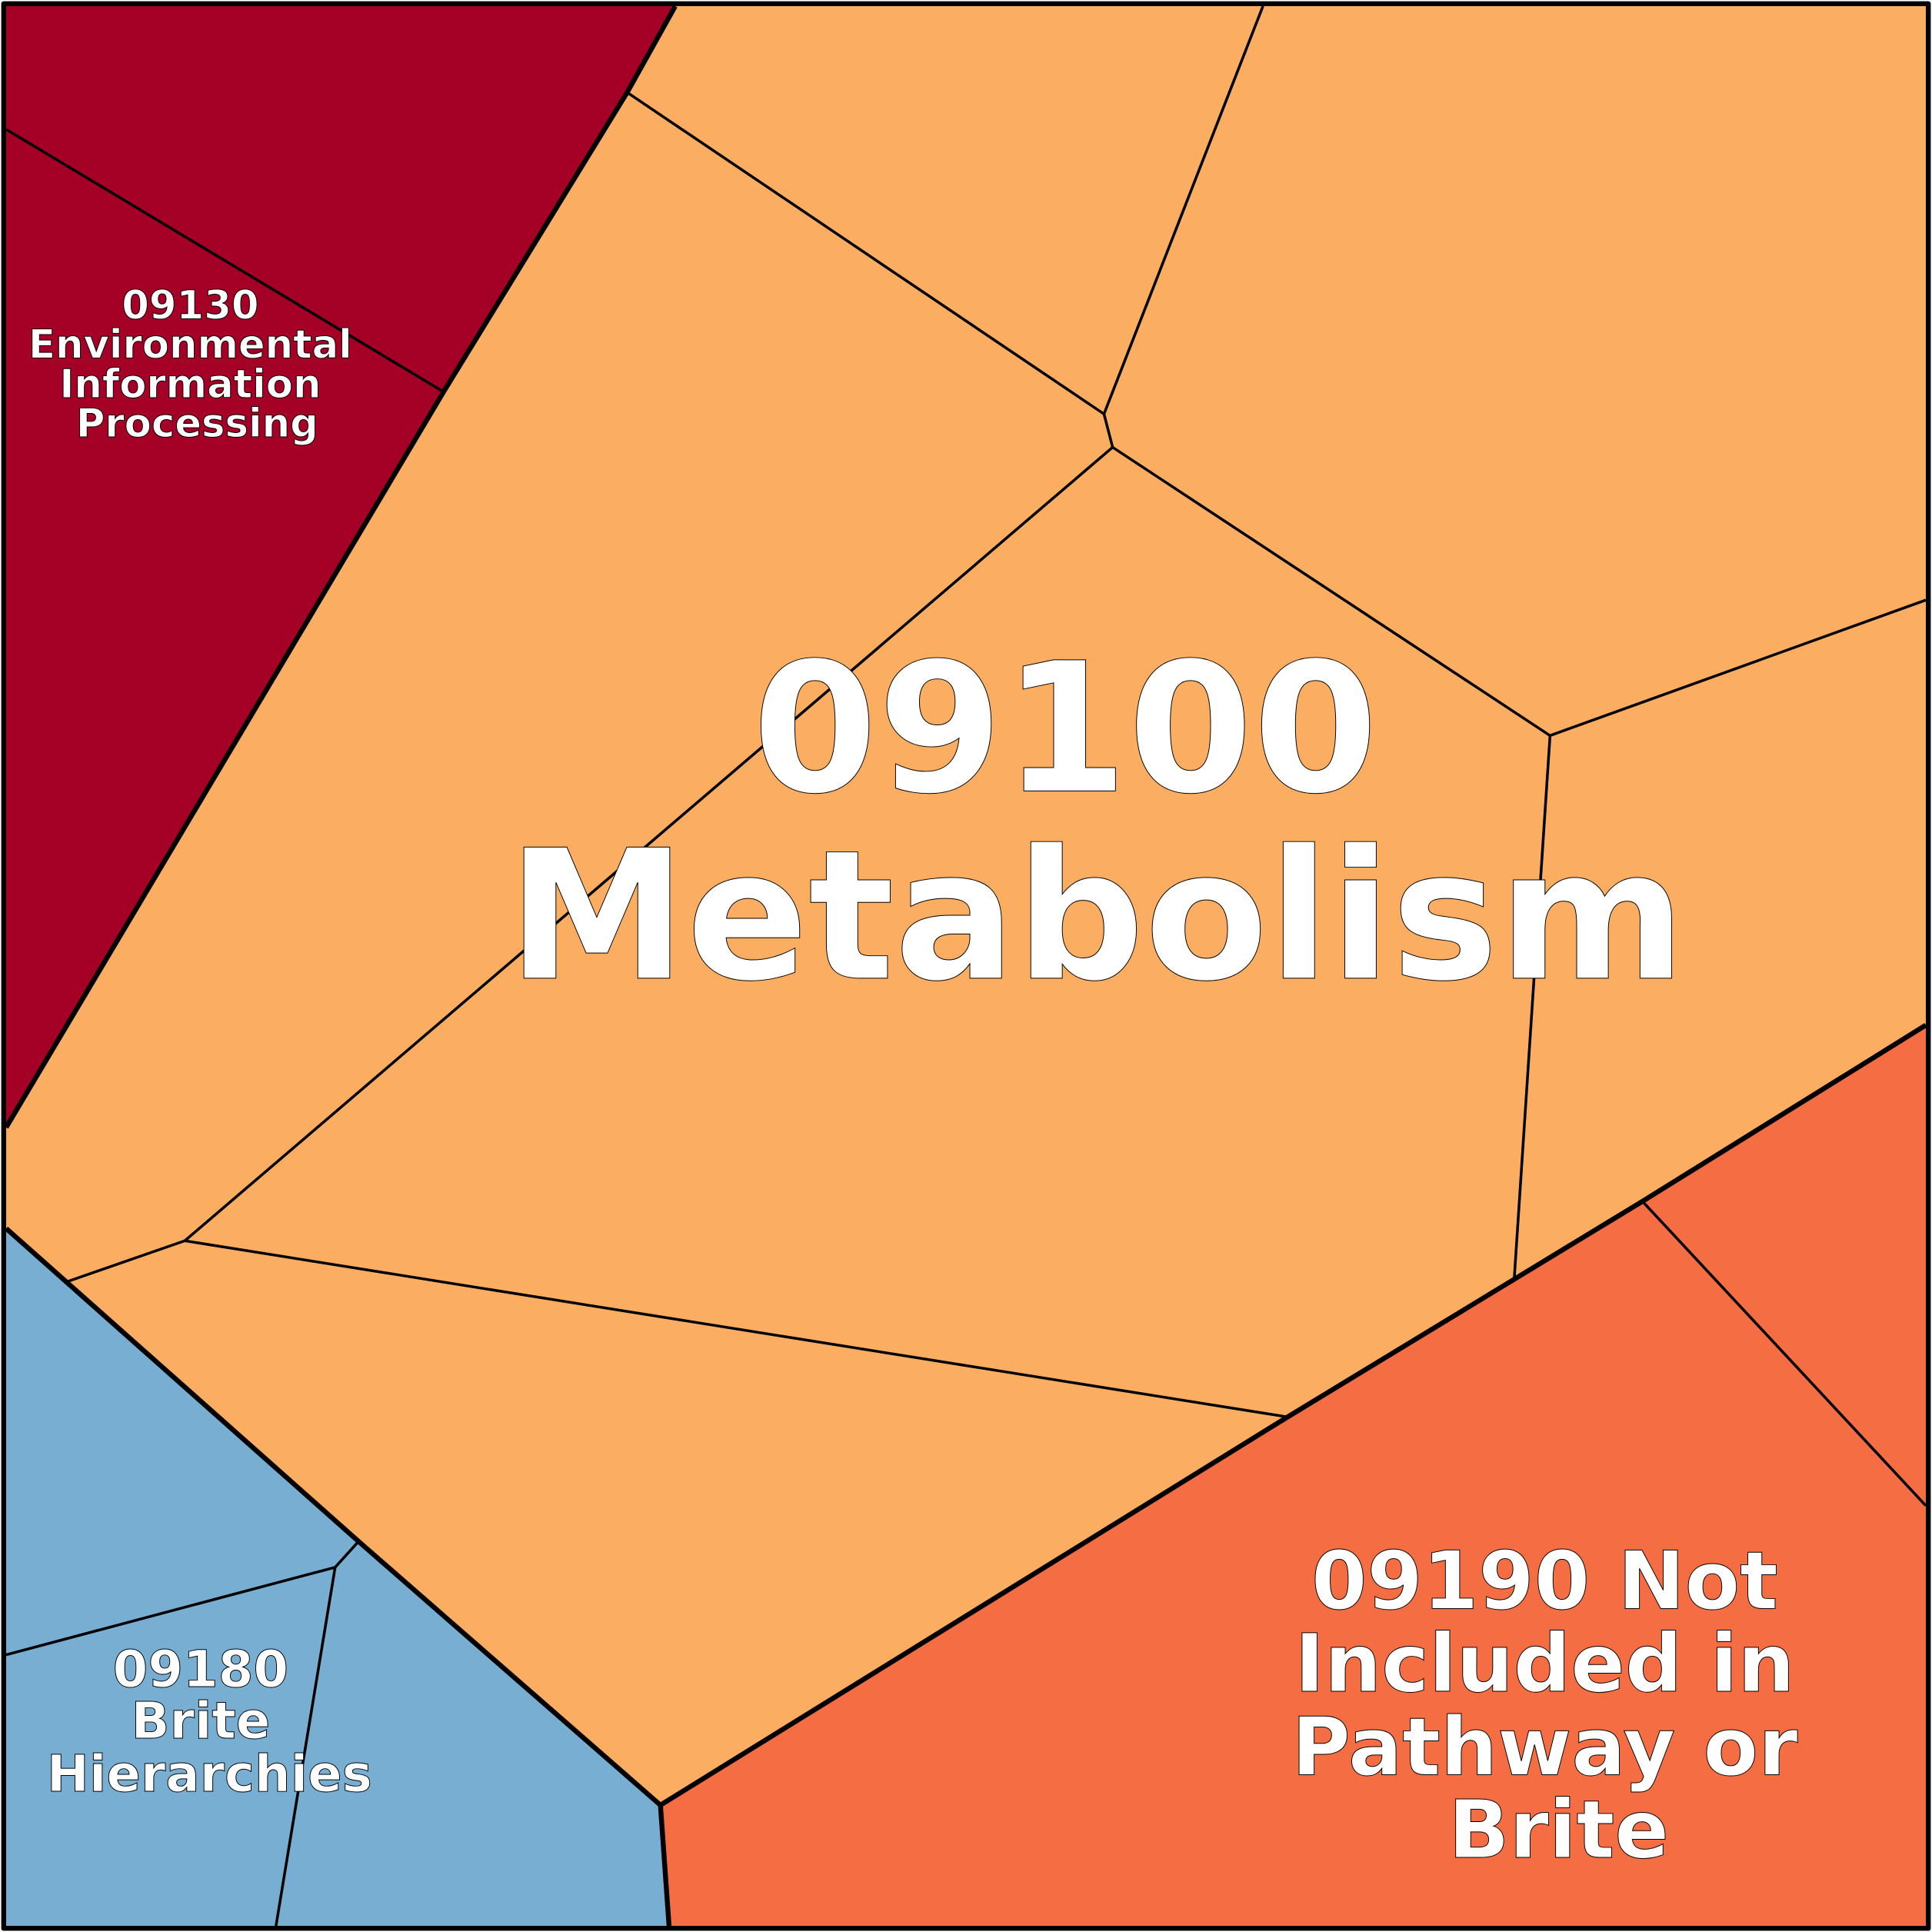 The image size is (1932, 1932). I want to click on label-line: 09100, so click(1065, 729).